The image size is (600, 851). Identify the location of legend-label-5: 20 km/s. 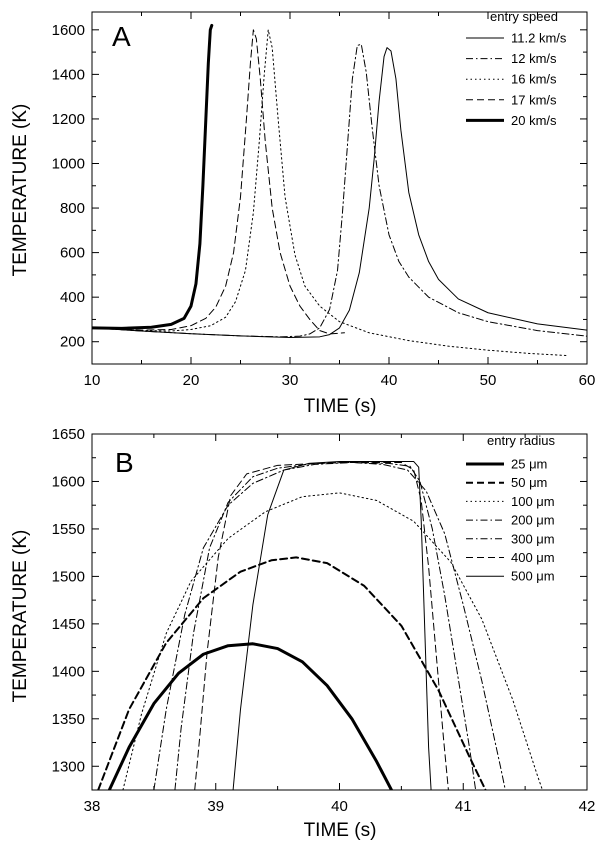
(534, 120).